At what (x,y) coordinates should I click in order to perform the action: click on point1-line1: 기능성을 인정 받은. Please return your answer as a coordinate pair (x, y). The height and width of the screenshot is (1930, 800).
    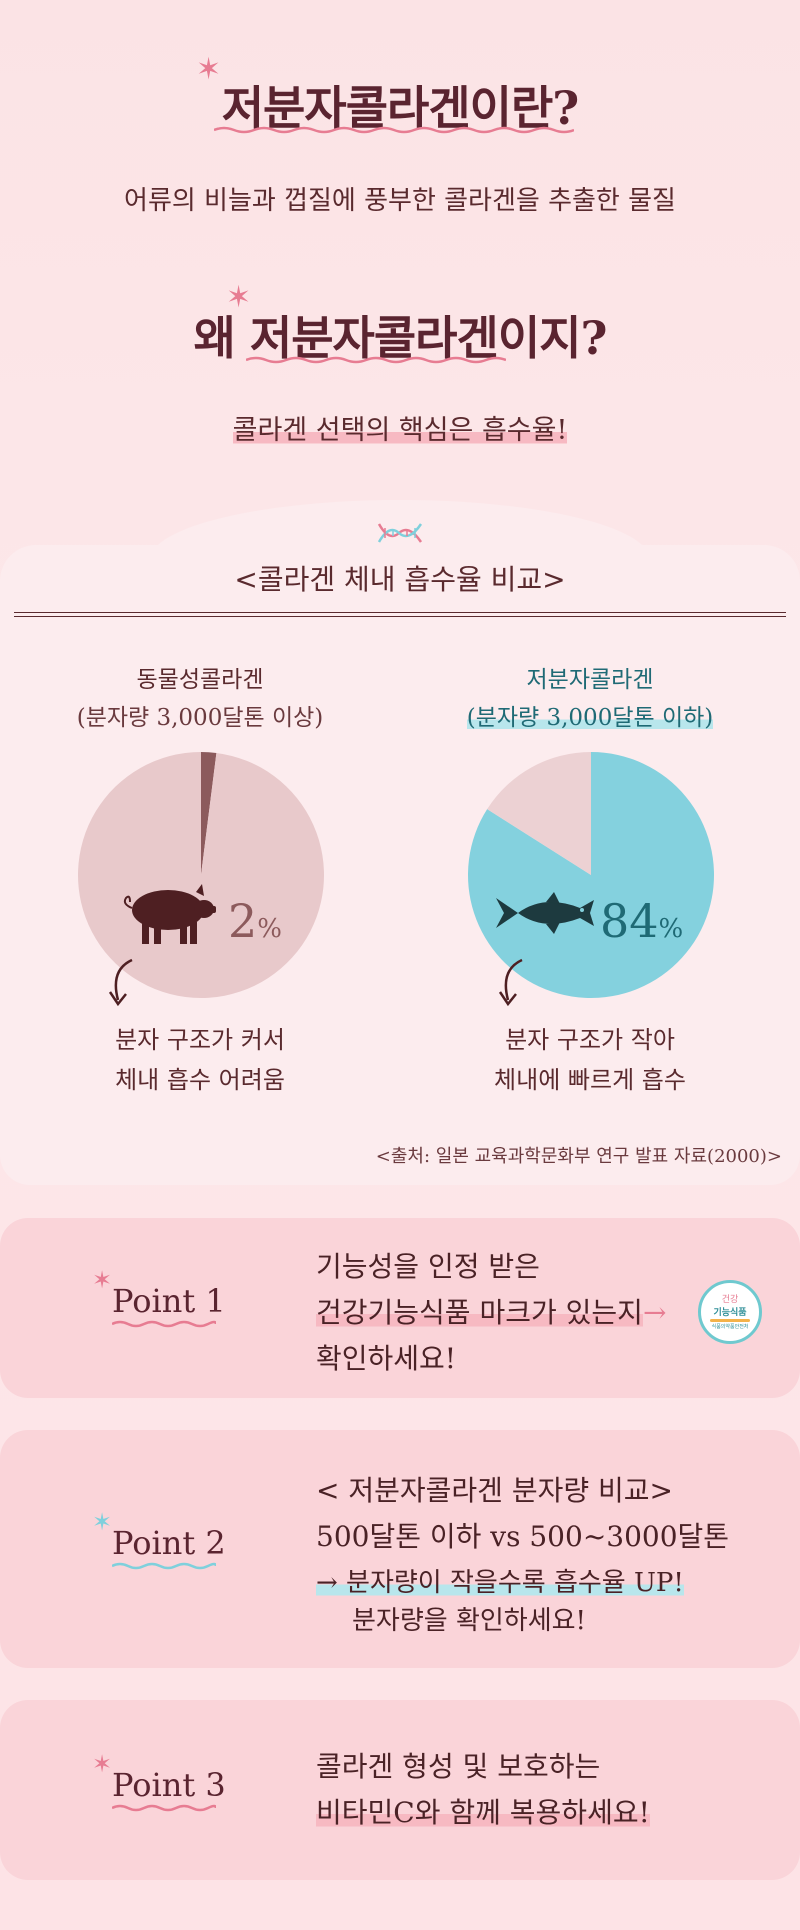
    Looking at the image, I should click on (428, 1266).